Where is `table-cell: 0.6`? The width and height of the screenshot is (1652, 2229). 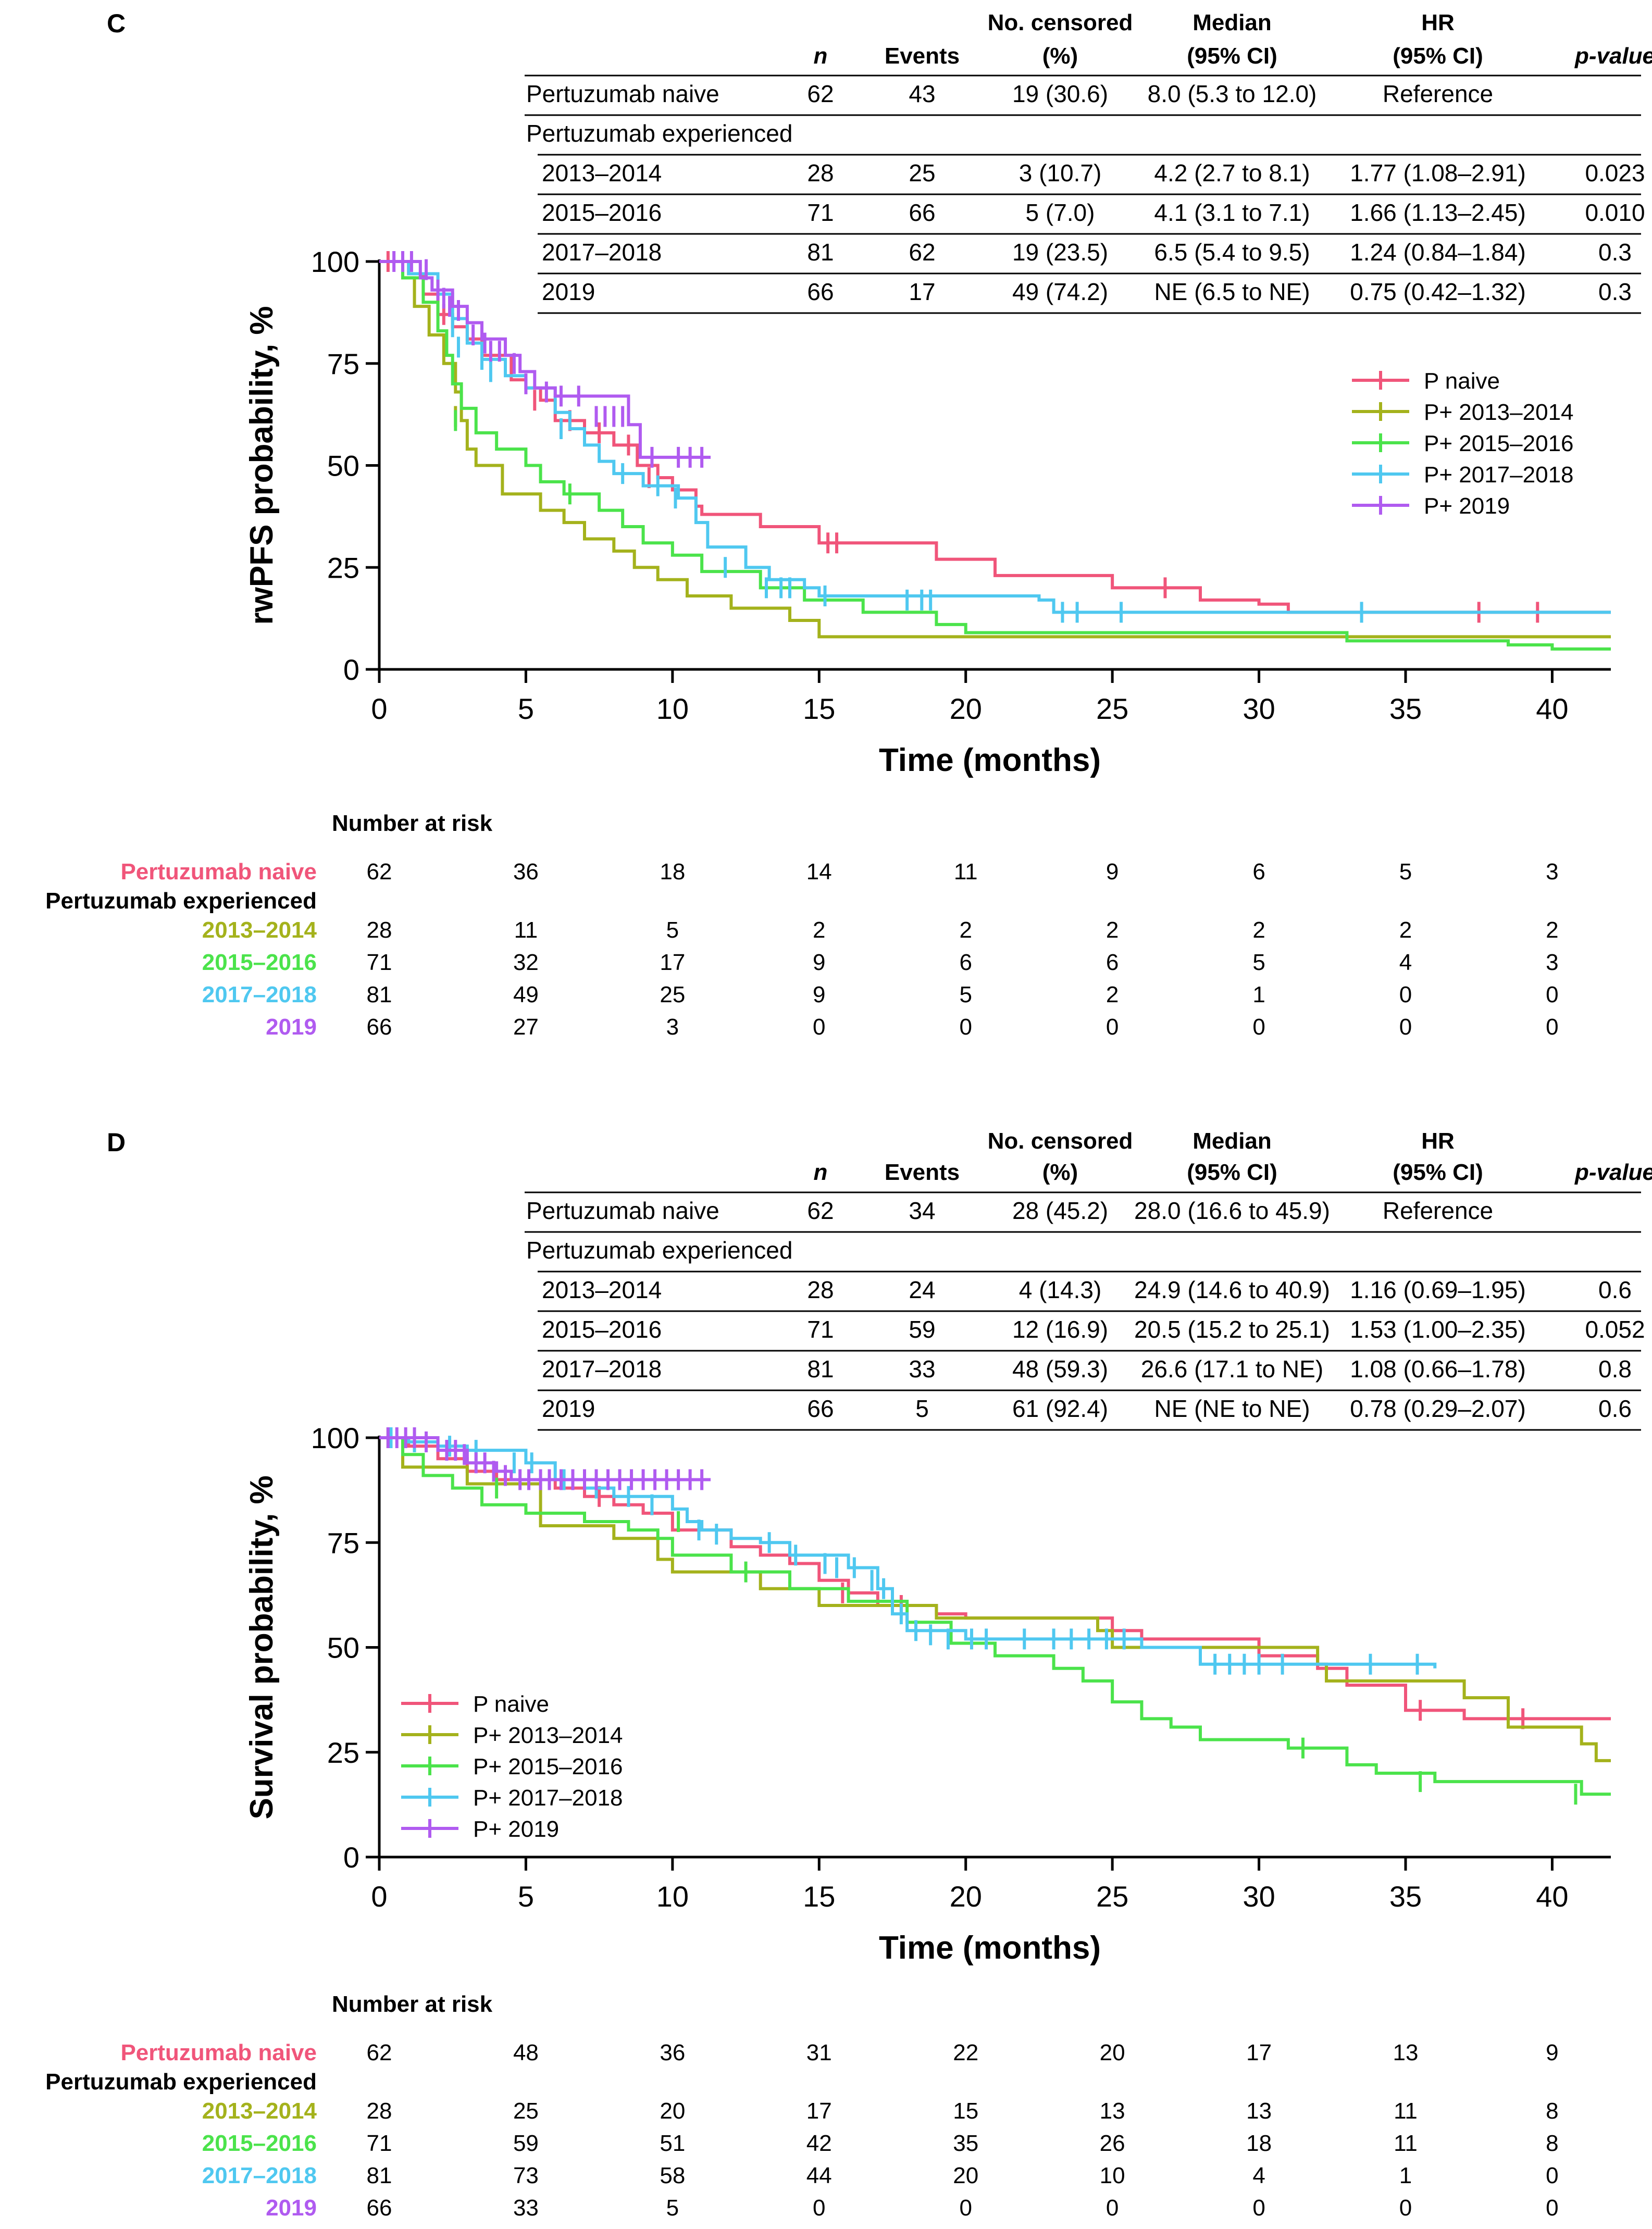
table-cell: 0.6 is located at coordinates (1615, 1409).